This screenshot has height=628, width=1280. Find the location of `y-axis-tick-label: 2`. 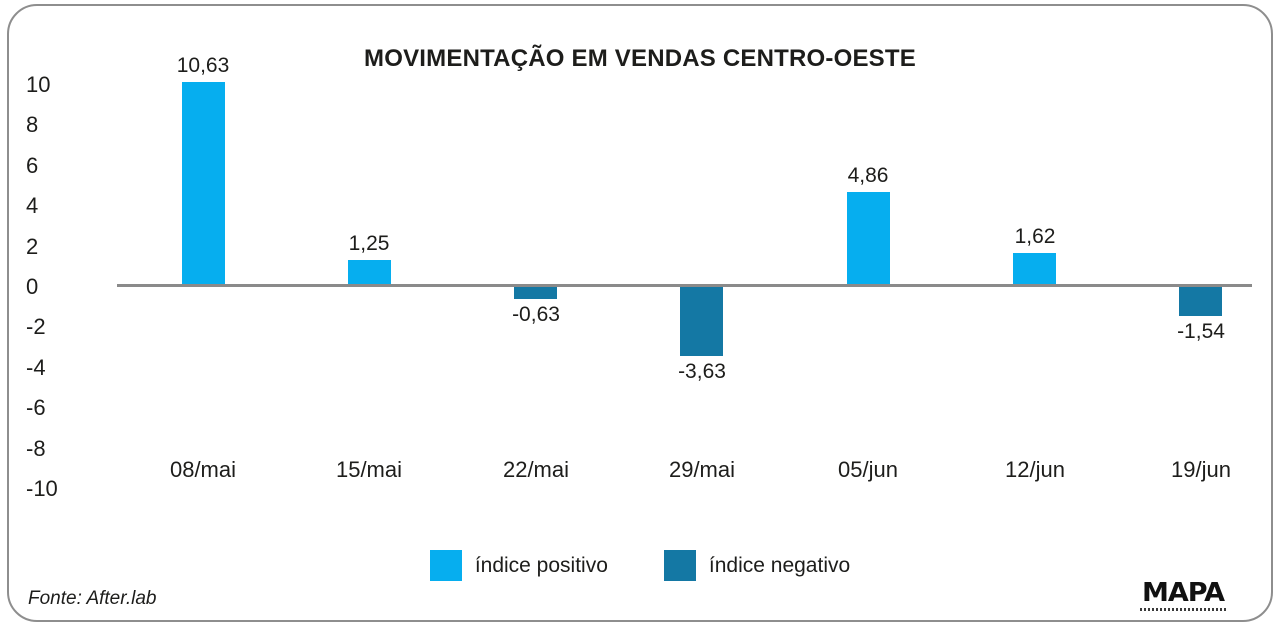

y-axis-tick-label: 2 is located at coordinates (32, 246).